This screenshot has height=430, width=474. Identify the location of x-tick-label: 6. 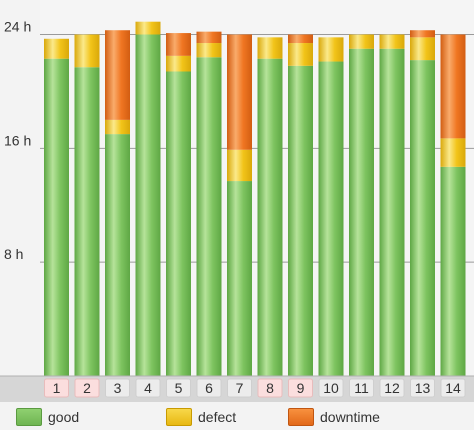
(209, 388).